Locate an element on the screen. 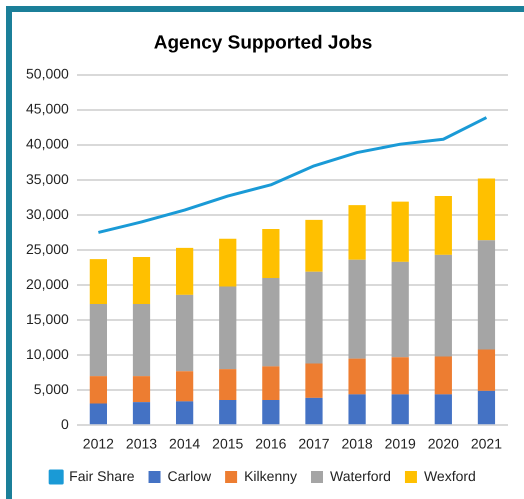 The width and height of the screenshot is (524, 499). y-tick-label: 25,000 is located at coordinates (48, 248).